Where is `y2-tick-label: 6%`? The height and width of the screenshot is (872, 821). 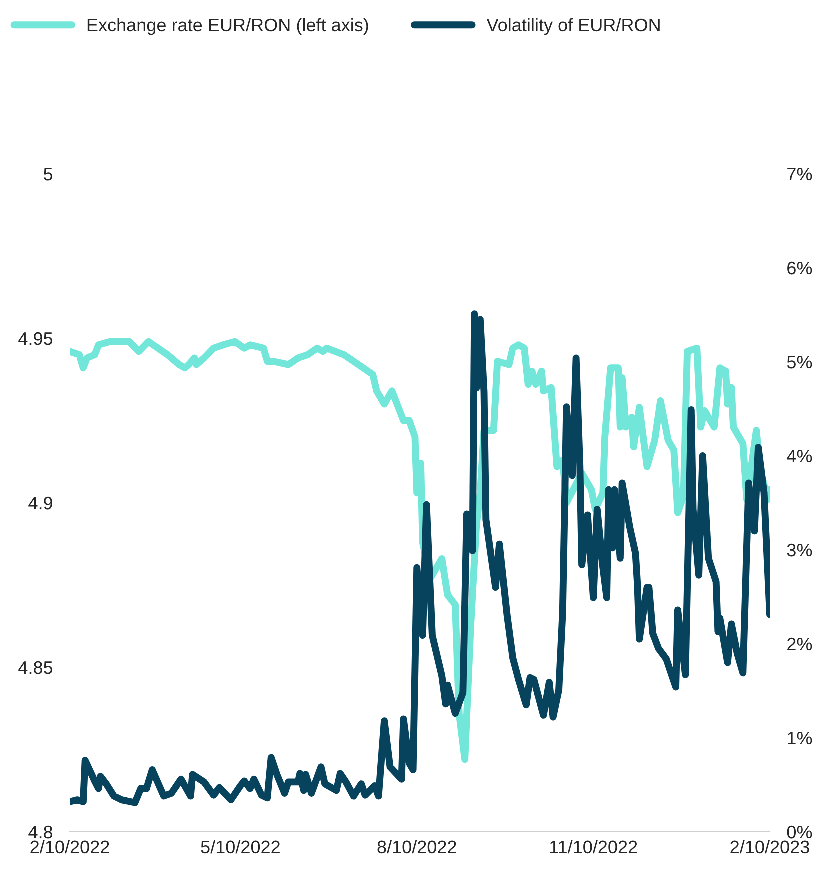
y2-tick-label: 6% is located at coordinates (800, 268).